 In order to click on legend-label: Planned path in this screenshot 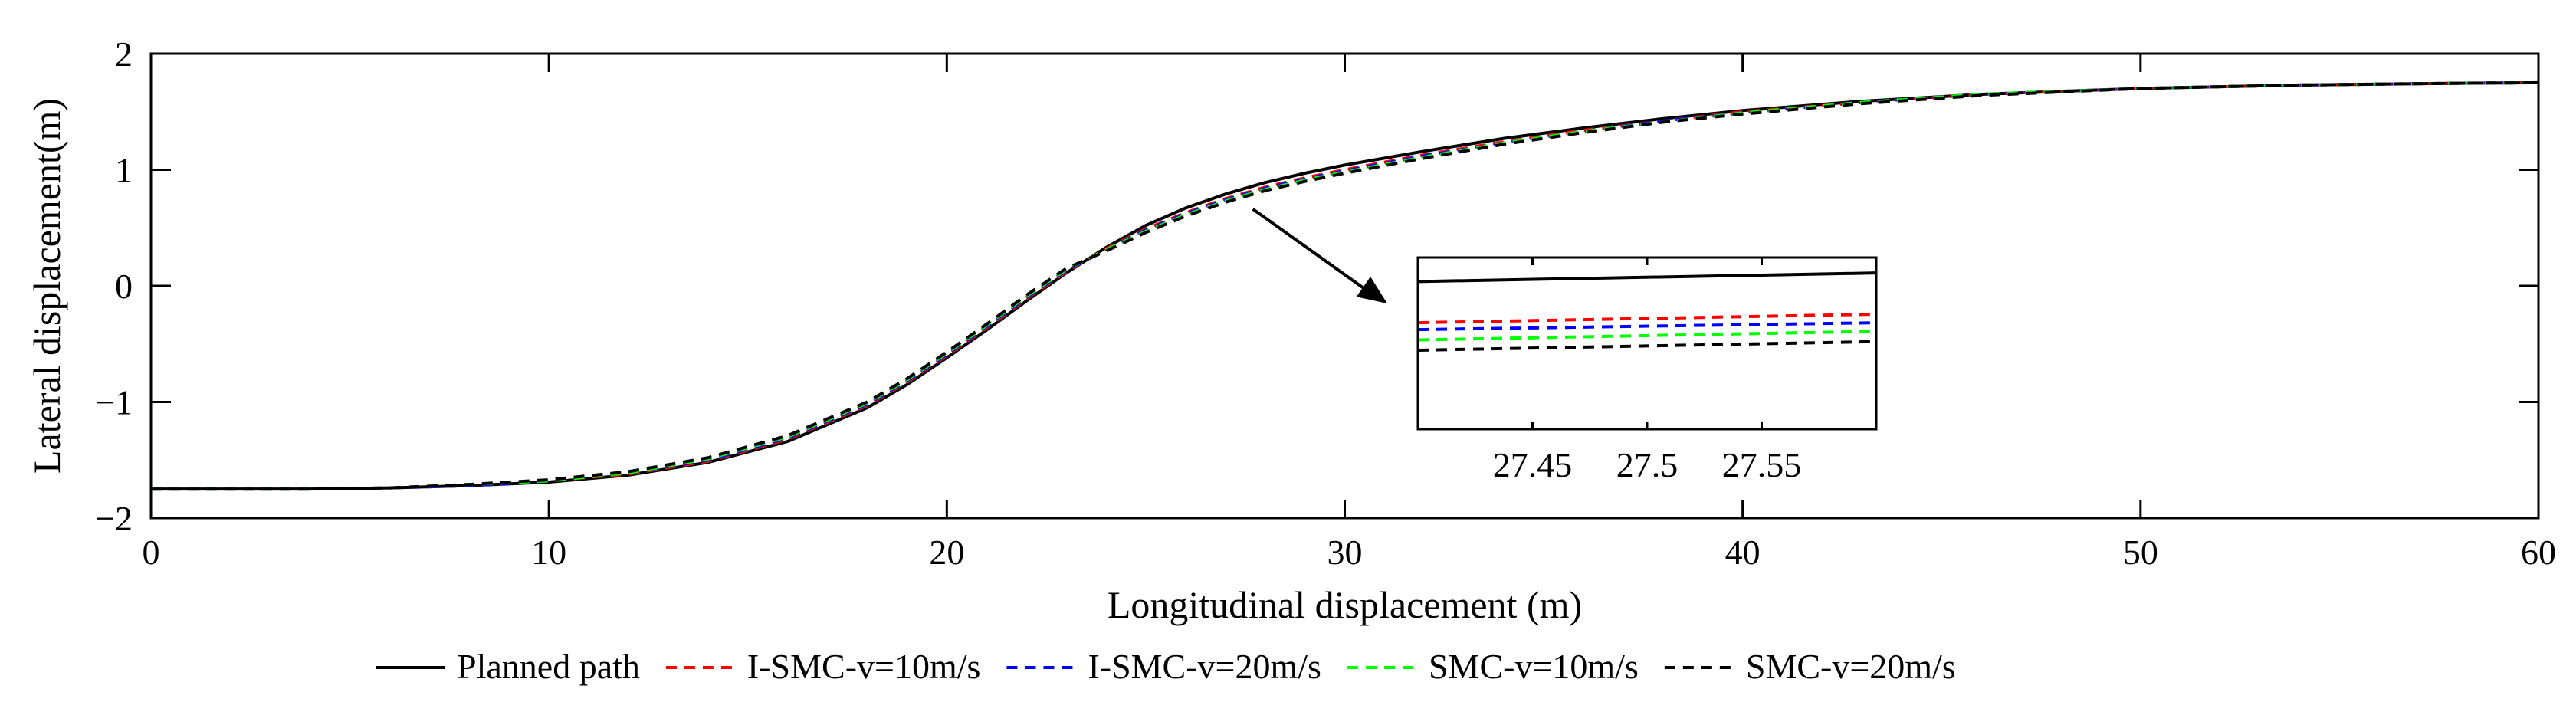, I will do `click(548, 666)`.